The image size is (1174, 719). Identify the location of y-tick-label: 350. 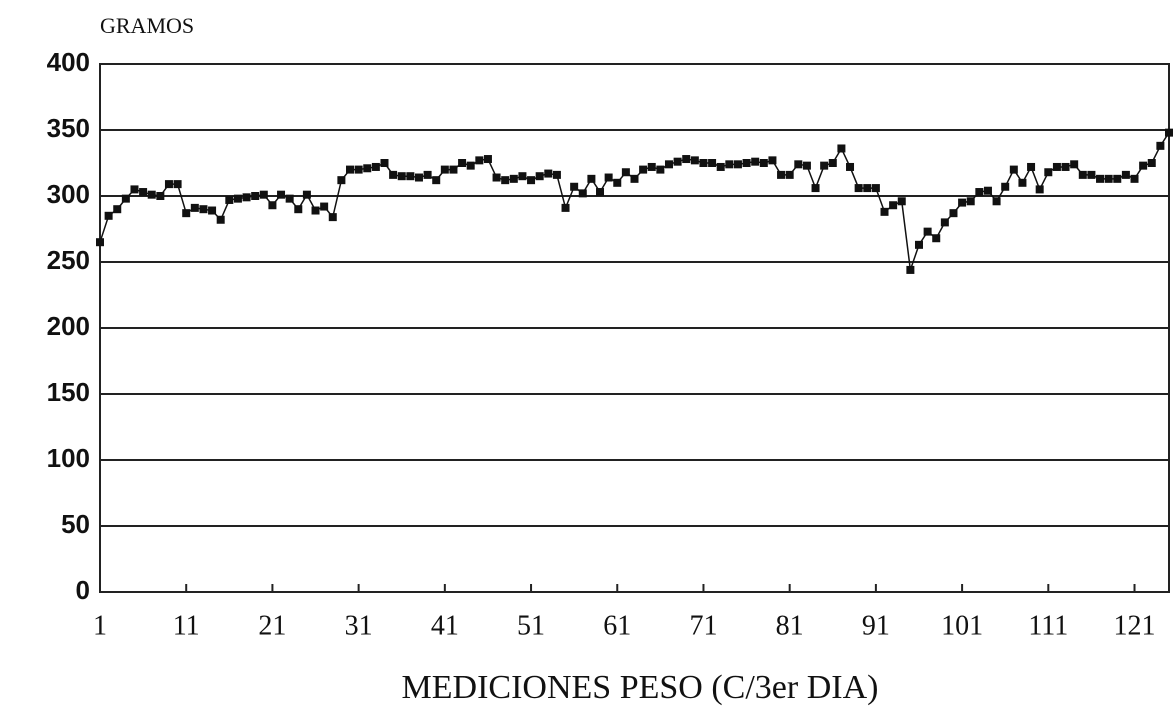
(68, 128).